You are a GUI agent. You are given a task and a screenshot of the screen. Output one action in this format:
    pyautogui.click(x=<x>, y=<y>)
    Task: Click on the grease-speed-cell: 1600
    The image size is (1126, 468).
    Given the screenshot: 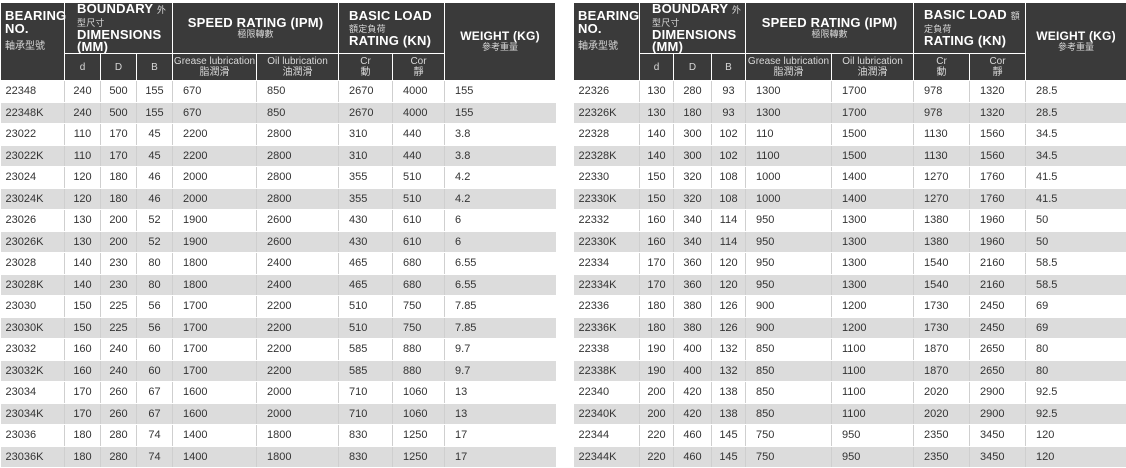 What is the action you would take?
    pyautogui.click(x=215, y=414)
    